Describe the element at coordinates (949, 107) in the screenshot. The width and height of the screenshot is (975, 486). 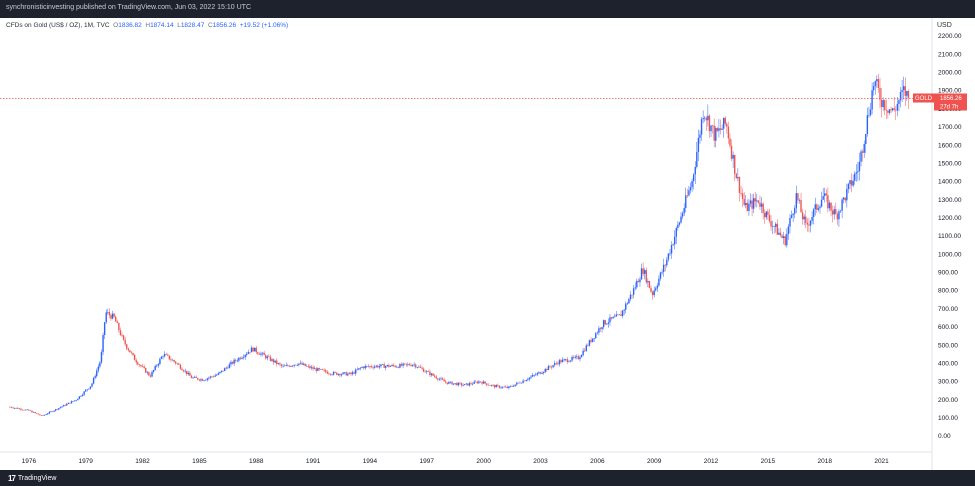
I see `price-tag-countdown: 27d 7h` at that location.